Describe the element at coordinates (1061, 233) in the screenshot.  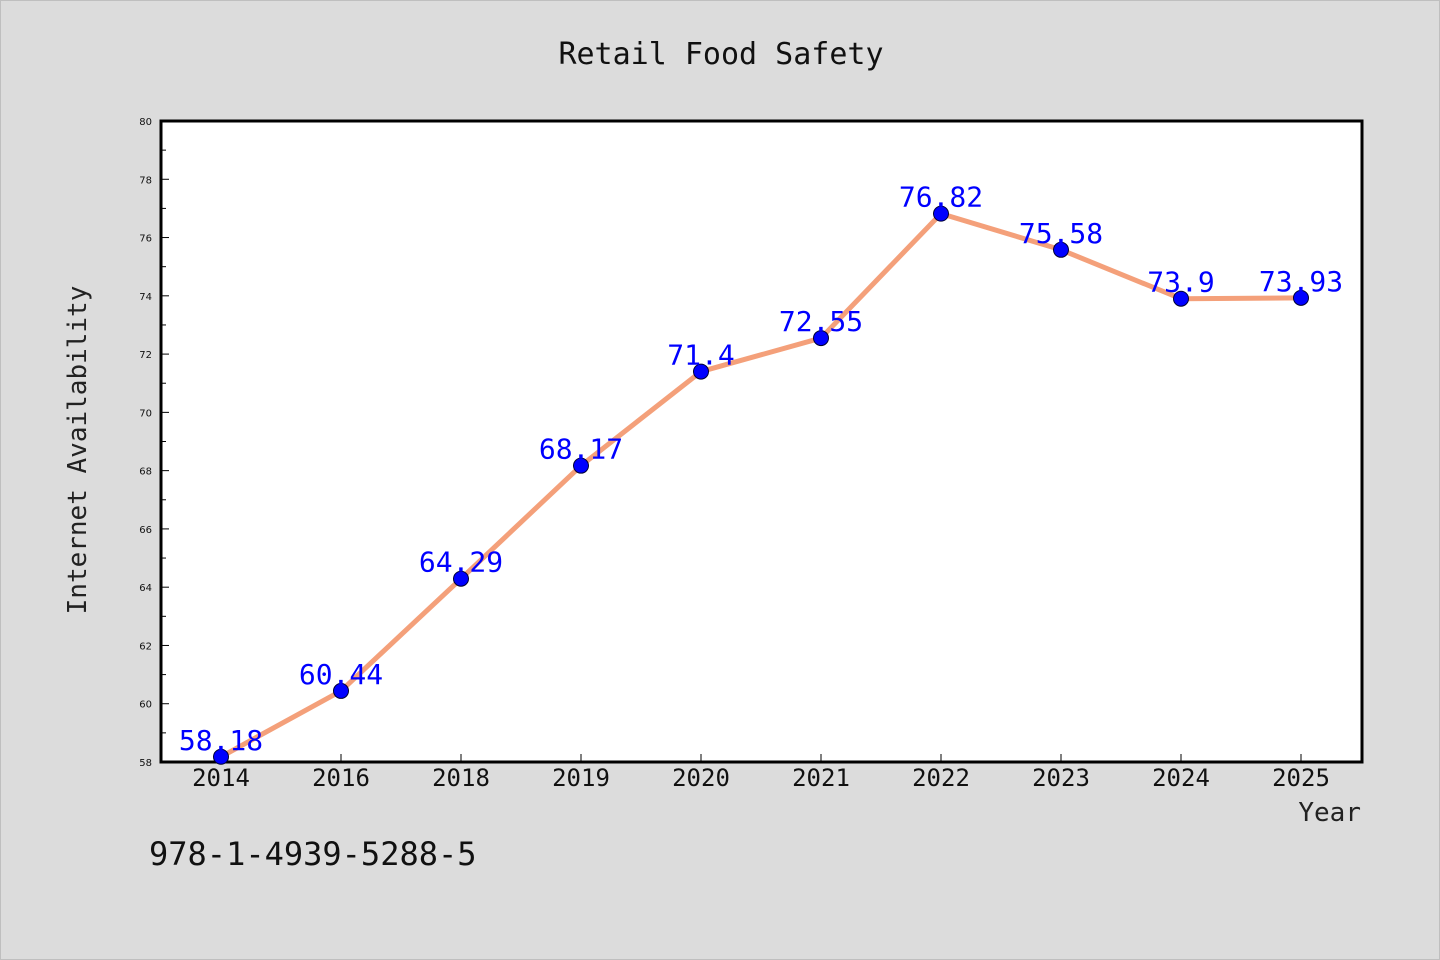
I see `data-label: 75.58` at that location.